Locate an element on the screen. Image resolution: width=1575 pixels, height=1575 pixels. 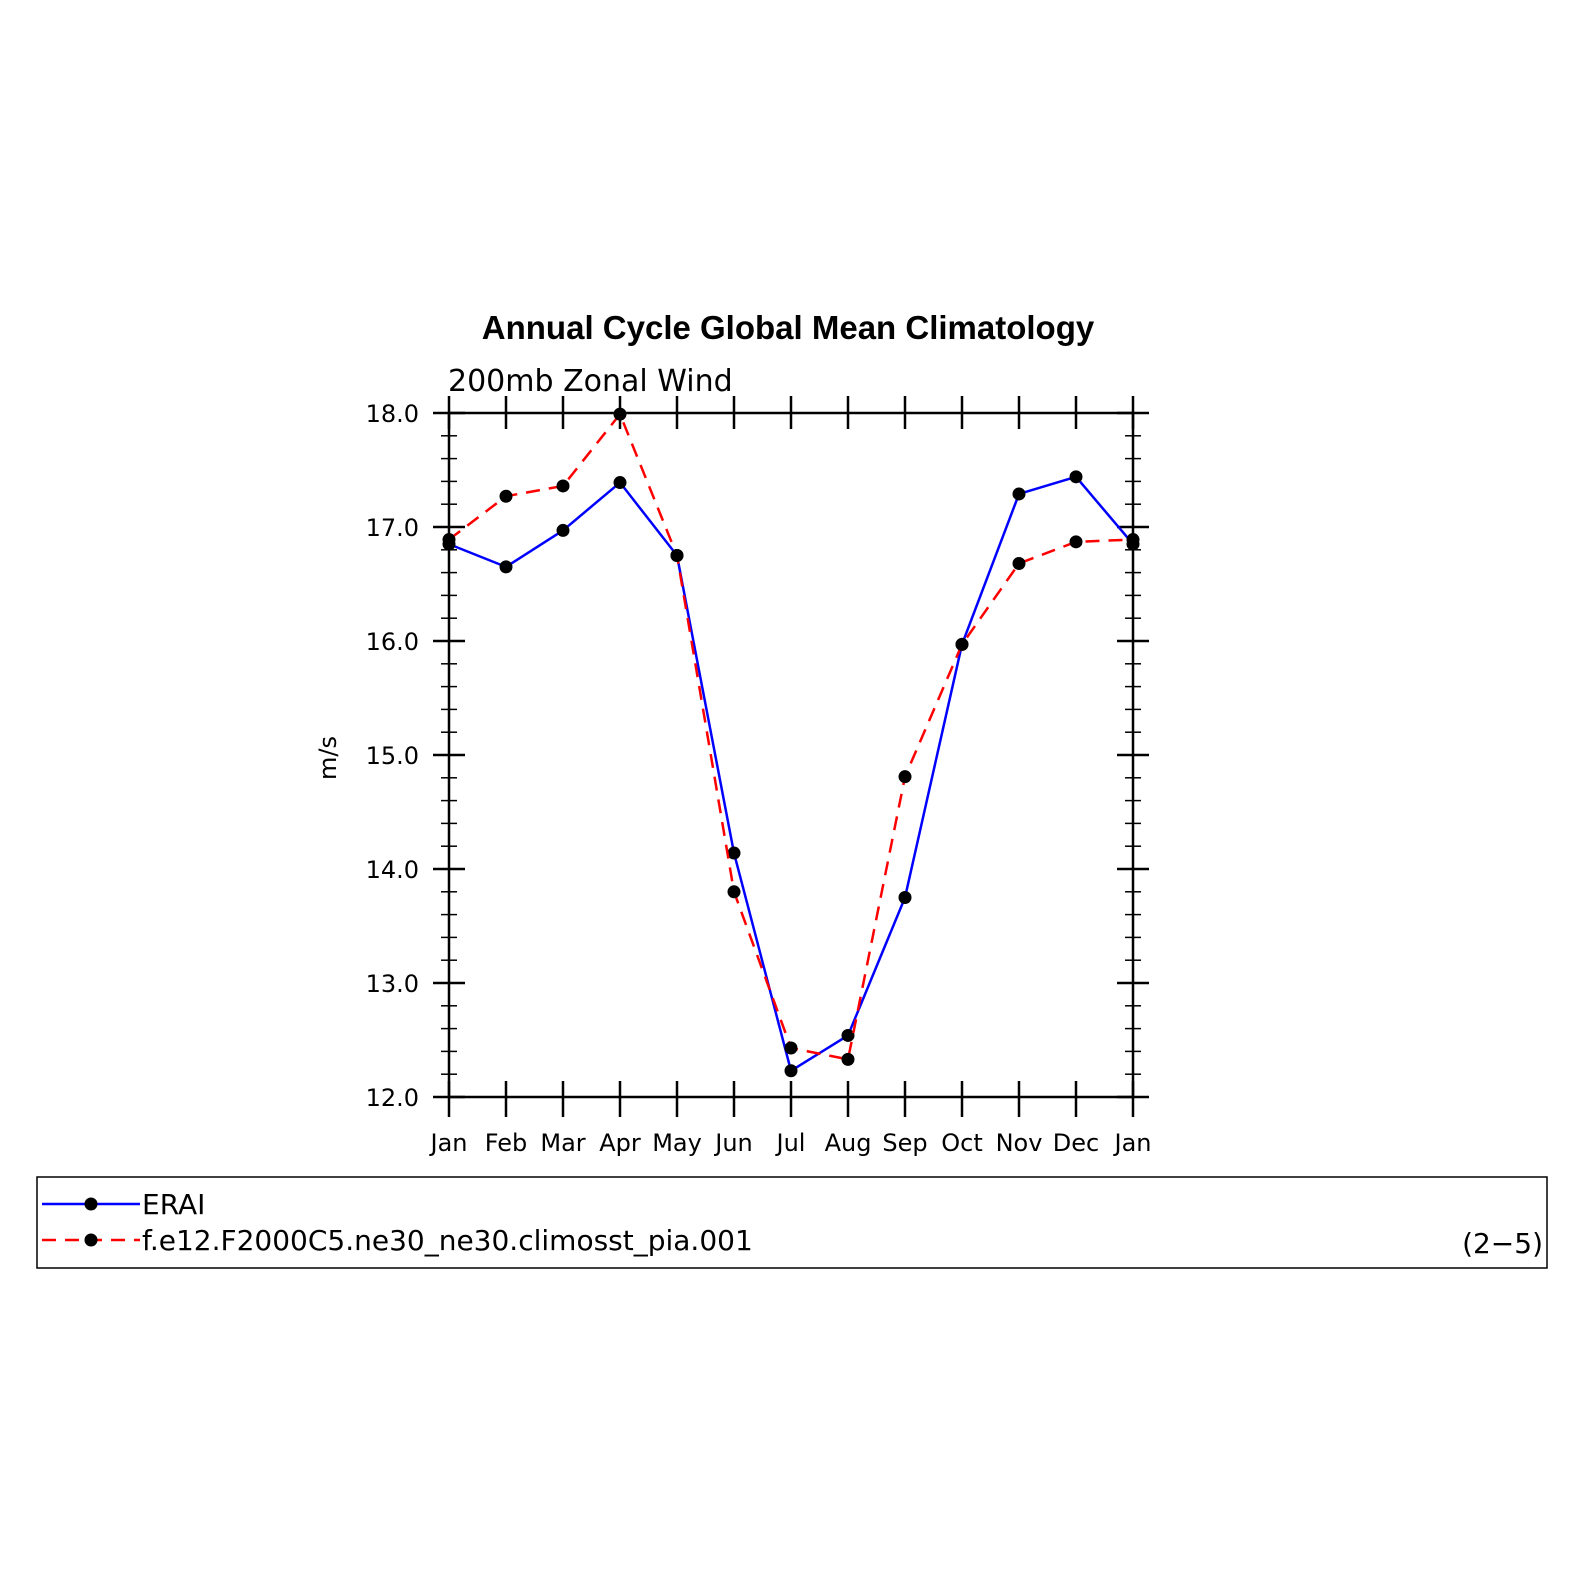
x-tick-label: Aug is located at coordinates (848, 1143).